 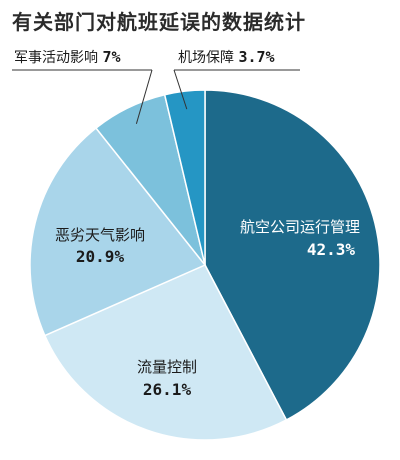 I want to click on callout-value-5: 3.7%, so click(x=256, y=57).